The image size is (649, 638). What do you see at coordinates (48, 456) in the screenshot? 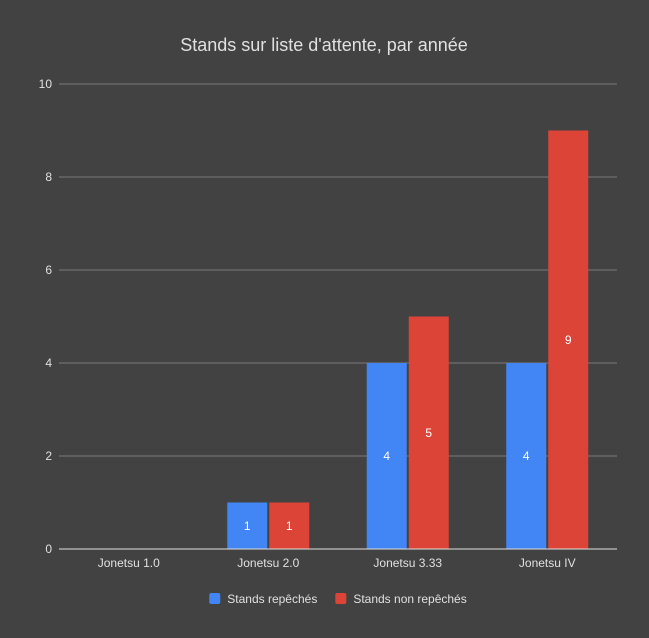
I see `y-tick-label: 2` at bounding box center [48, 456].